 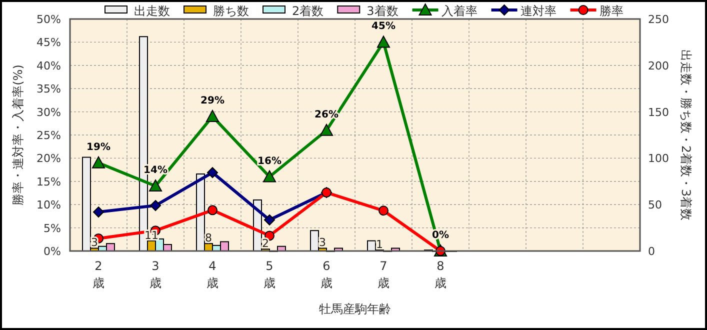 I want to click on y-tick-label: 0%, so click(x=52, y=251).